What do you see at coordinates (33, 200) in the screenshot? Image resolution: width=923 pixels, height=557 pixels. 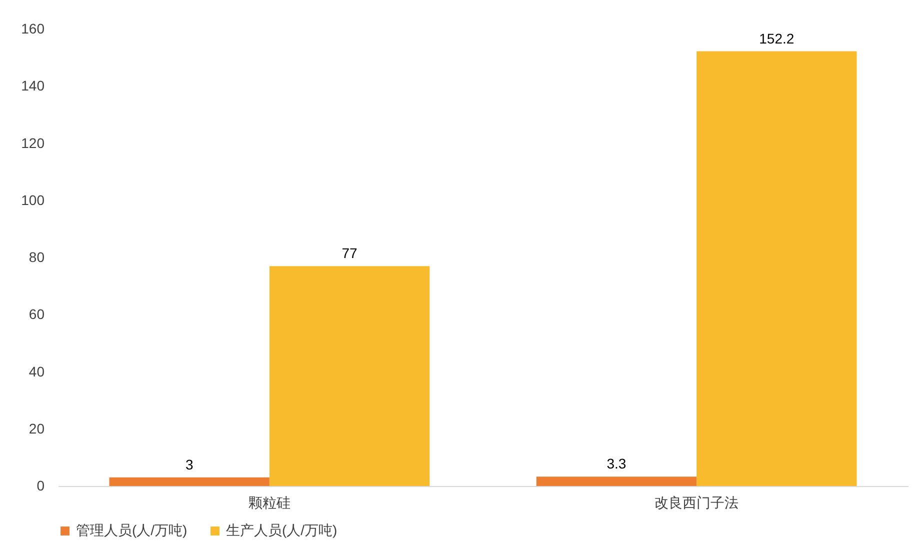 I see `y-tick-label: 100` at bounding box center [33, 200].